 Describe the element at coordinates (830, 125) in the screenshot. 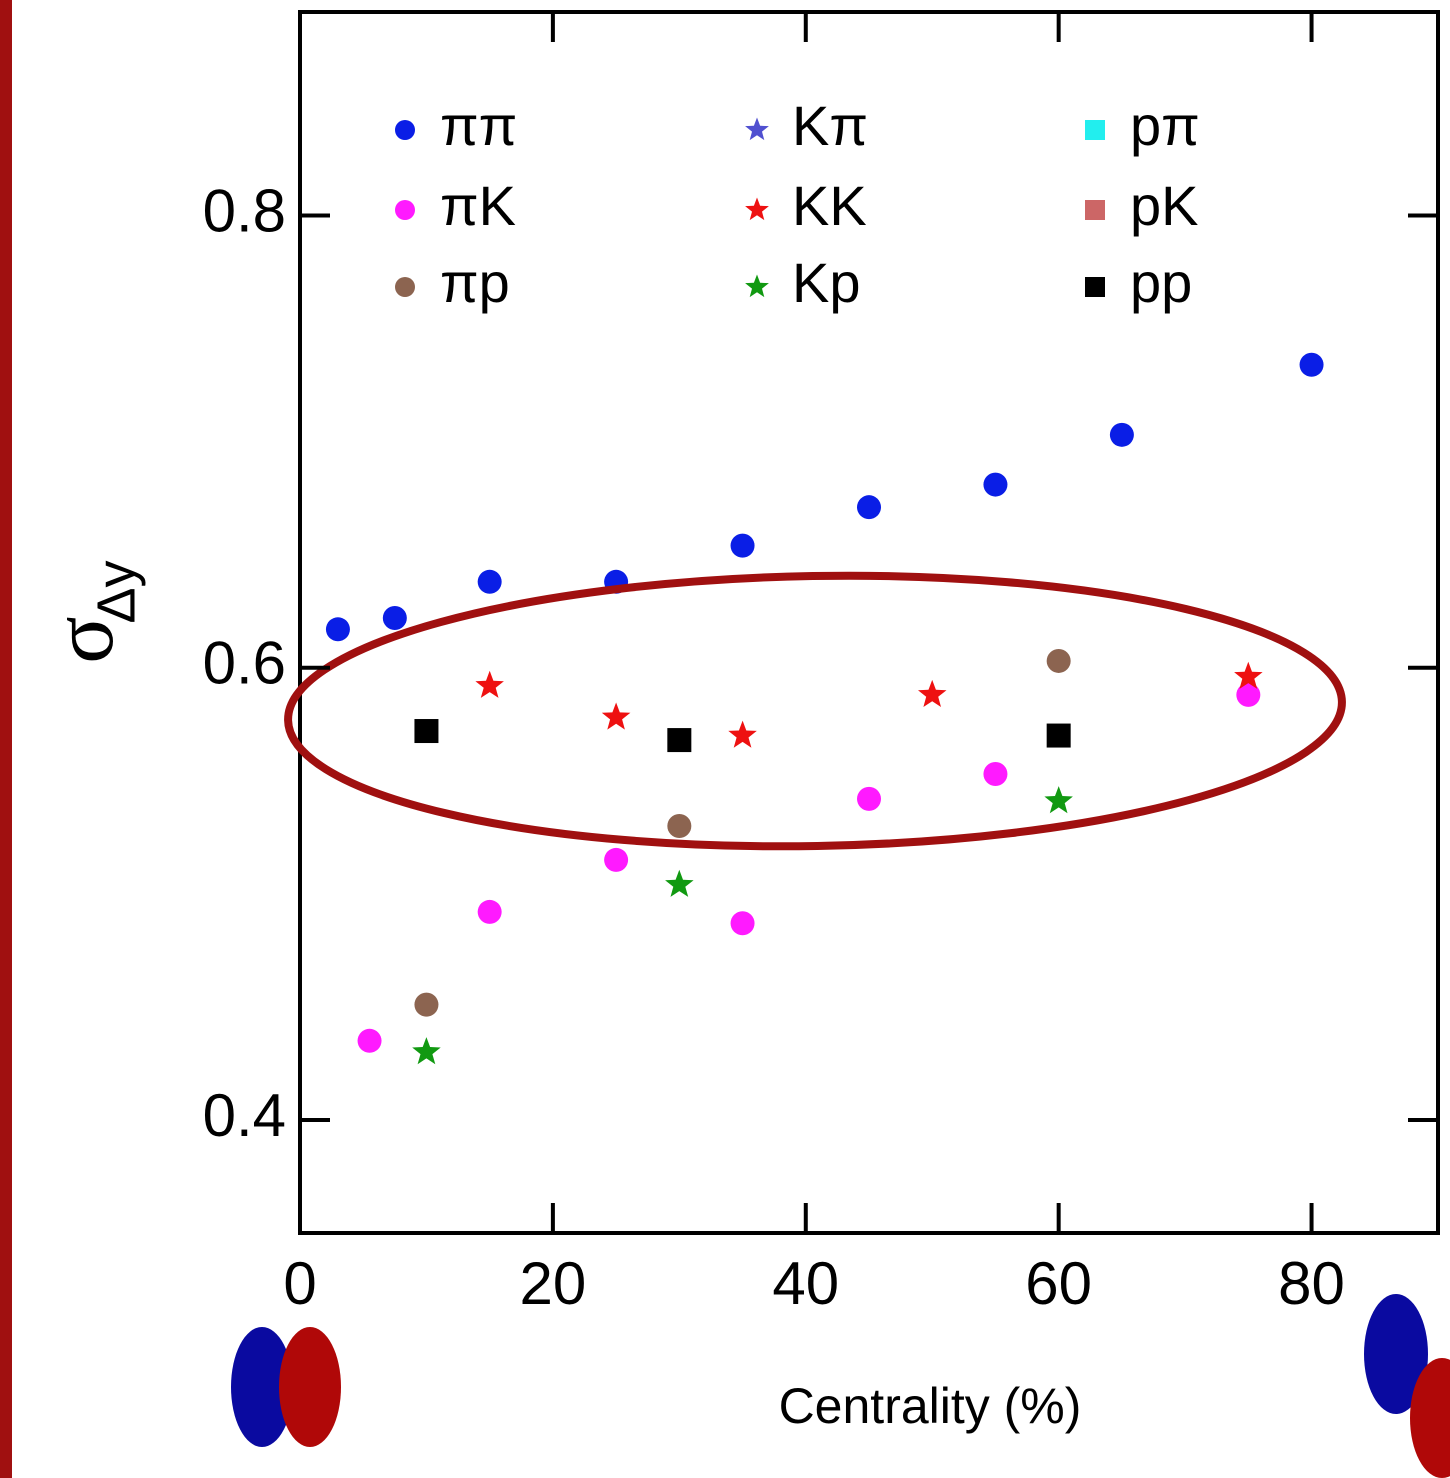

I see `legend-label: Kπ` at that location.